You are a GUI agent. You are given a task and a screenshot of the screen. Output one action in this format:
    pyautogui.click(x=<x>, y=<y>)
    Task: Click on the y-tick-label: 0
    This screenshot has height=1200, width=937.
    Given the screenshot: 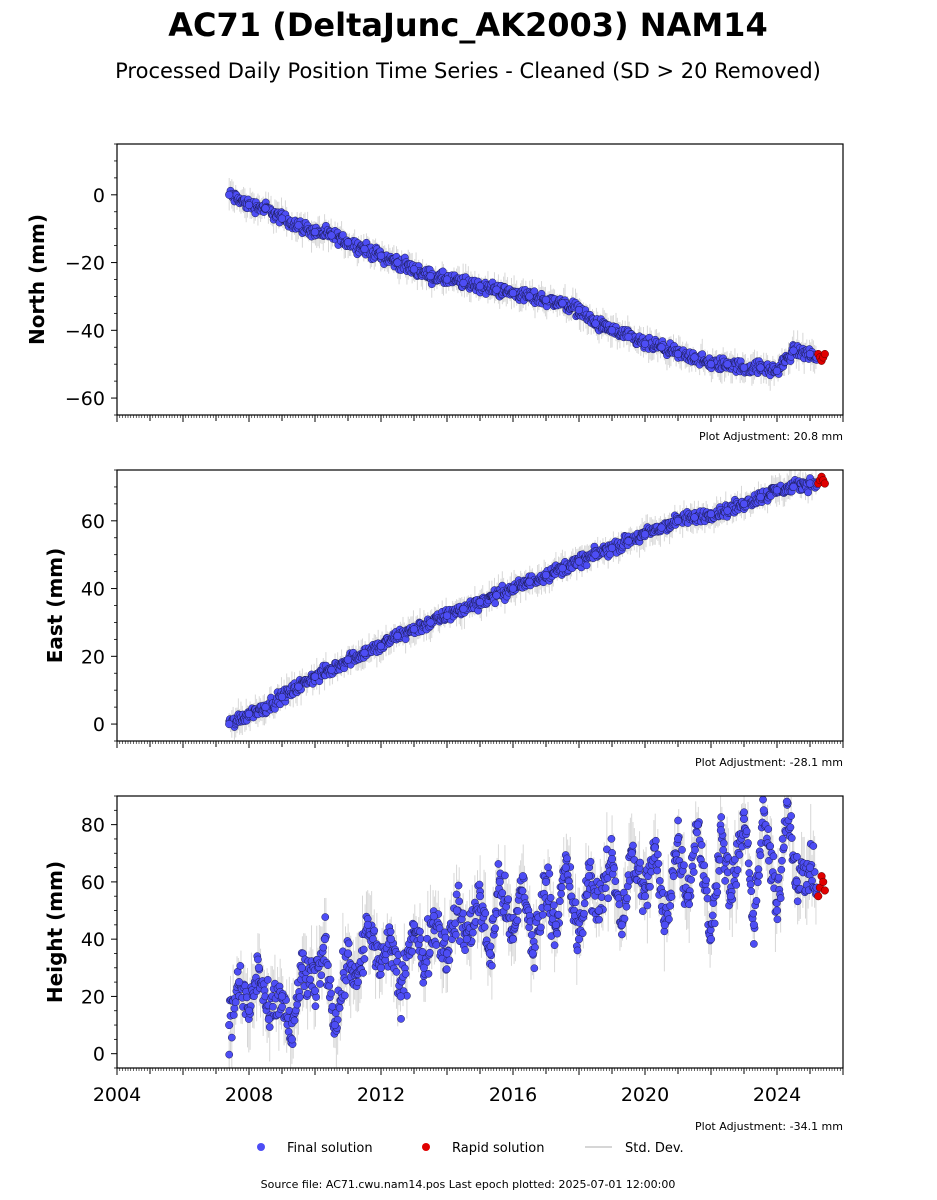 What is the action you would take?
    pyautogui.click(x=99, y=725)
    